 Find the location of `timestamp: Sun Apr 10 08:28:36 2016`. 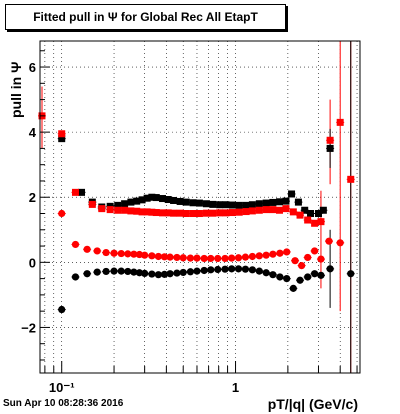

timestamp: Sun Apr 10 08:28:36 2016 is located at coordinates (63, 403).